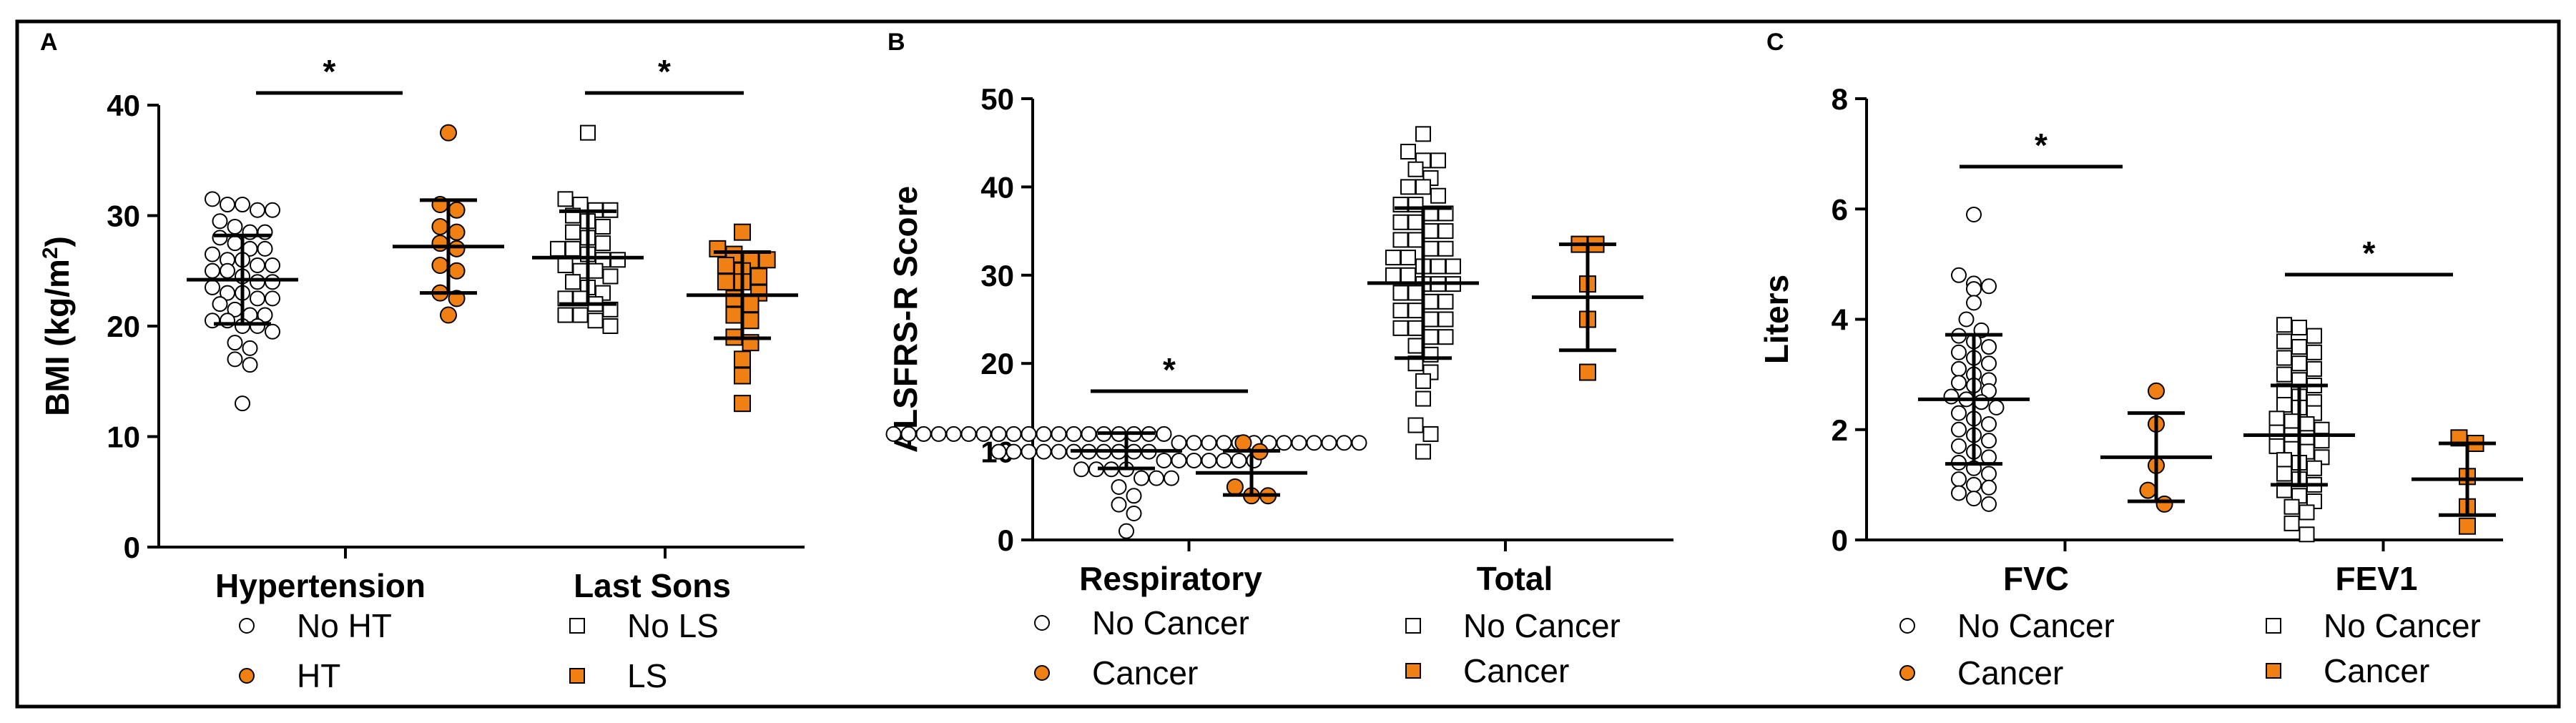  Describe the element at coordinates (345, 625) in the screenshot. I see `legend-label: No HT` at that location.